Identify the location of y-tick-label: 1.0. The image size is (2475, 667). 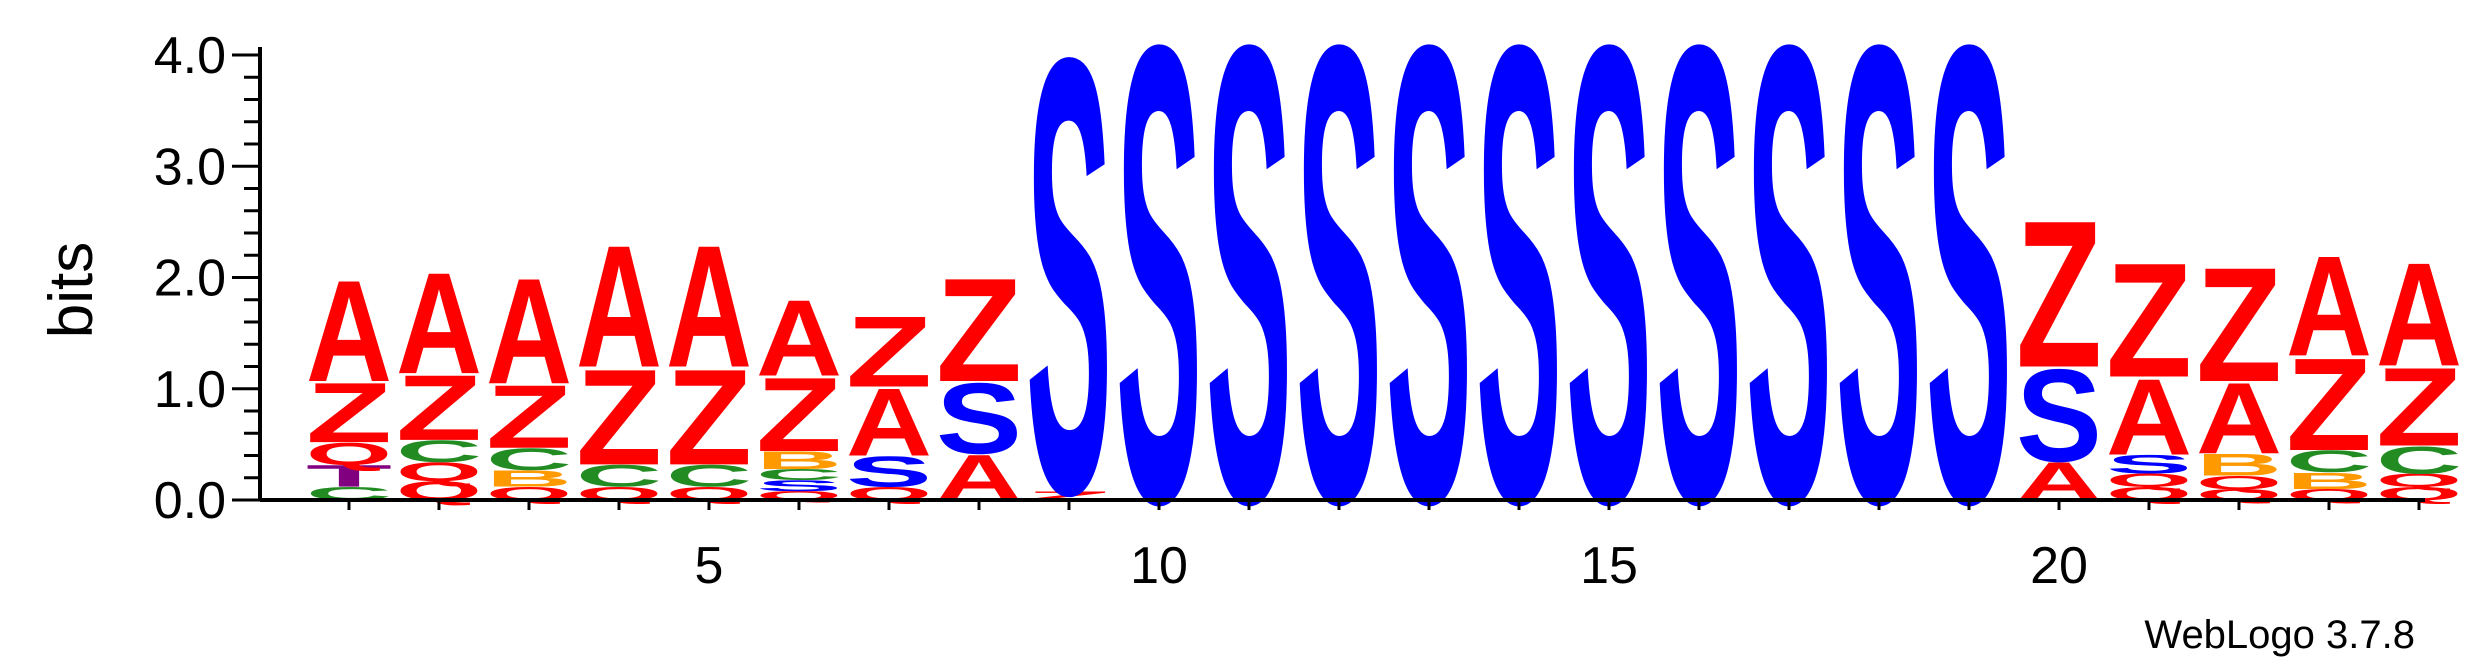
(190, 390).